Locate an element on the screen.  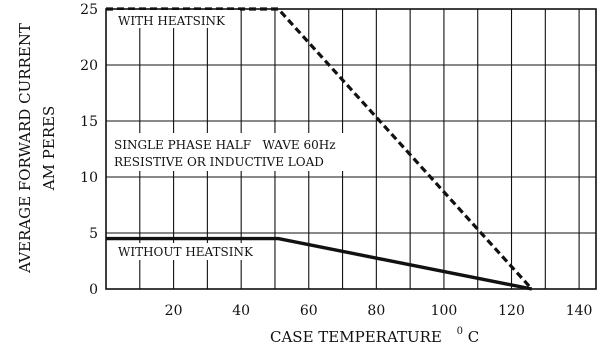
y-tick-label: 15 is located at coordinates (89, 122).